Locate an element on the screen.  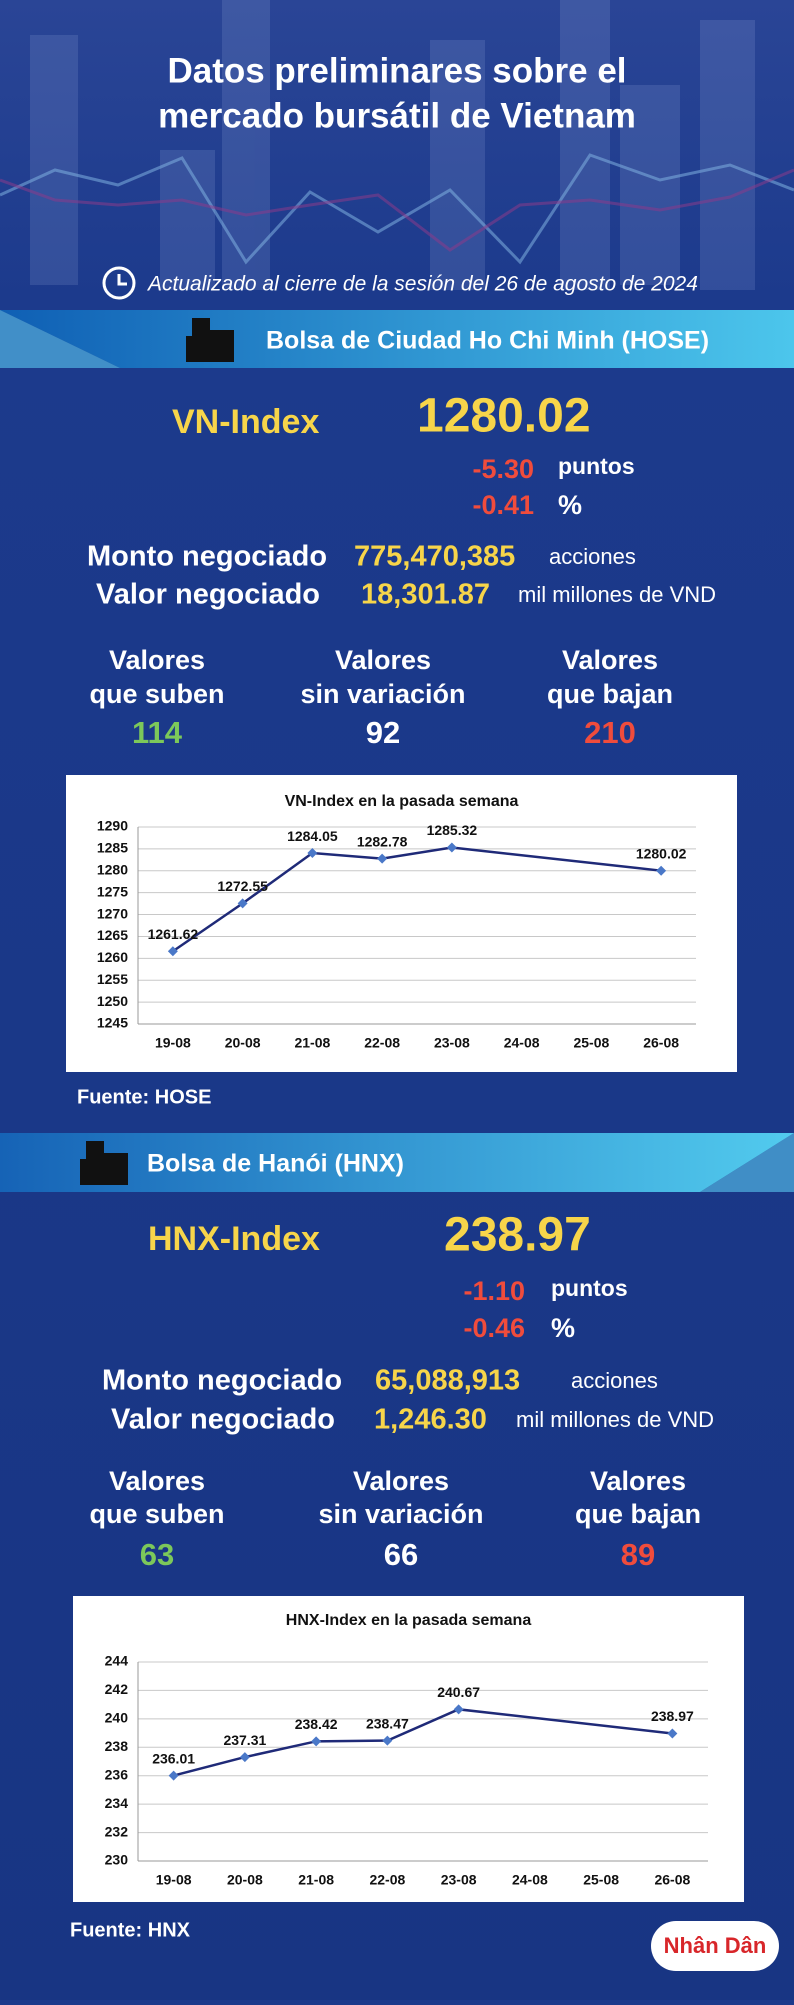
y-tick-label: 1260 is located at coordinates (112, 957).